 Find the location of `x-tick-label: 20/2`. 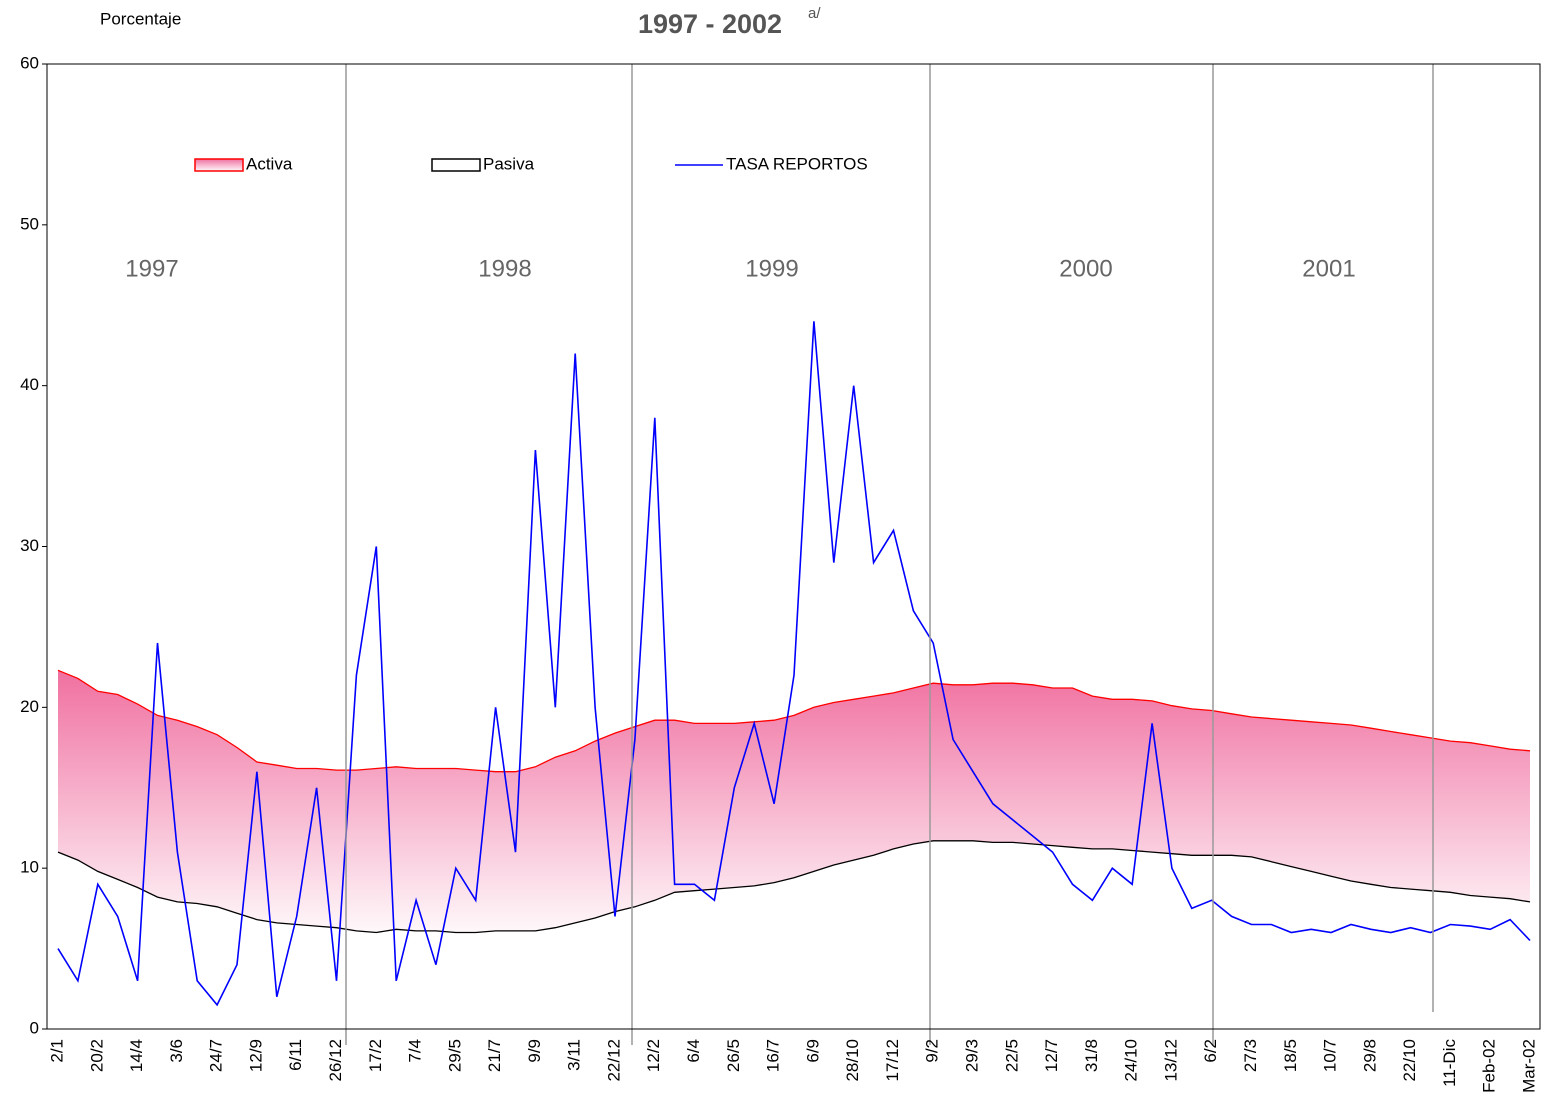

x-tick-label: 20/2 is located at coordinates (96, 1055).